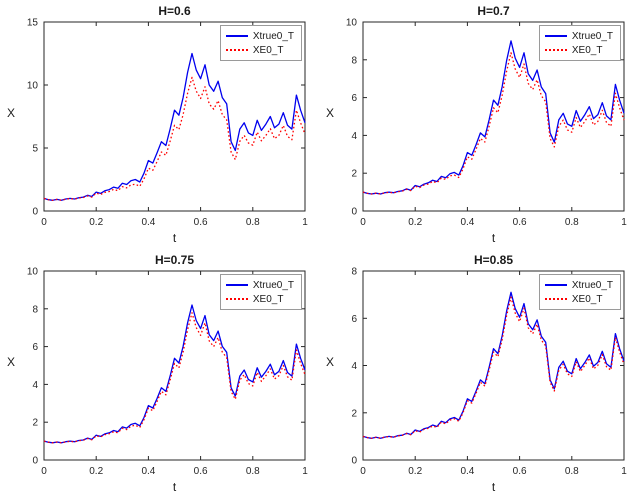  What do you see at coordinates (35, 149) in the screenshot?
I see `svg-text: 5` at bounding box center [35, 149].